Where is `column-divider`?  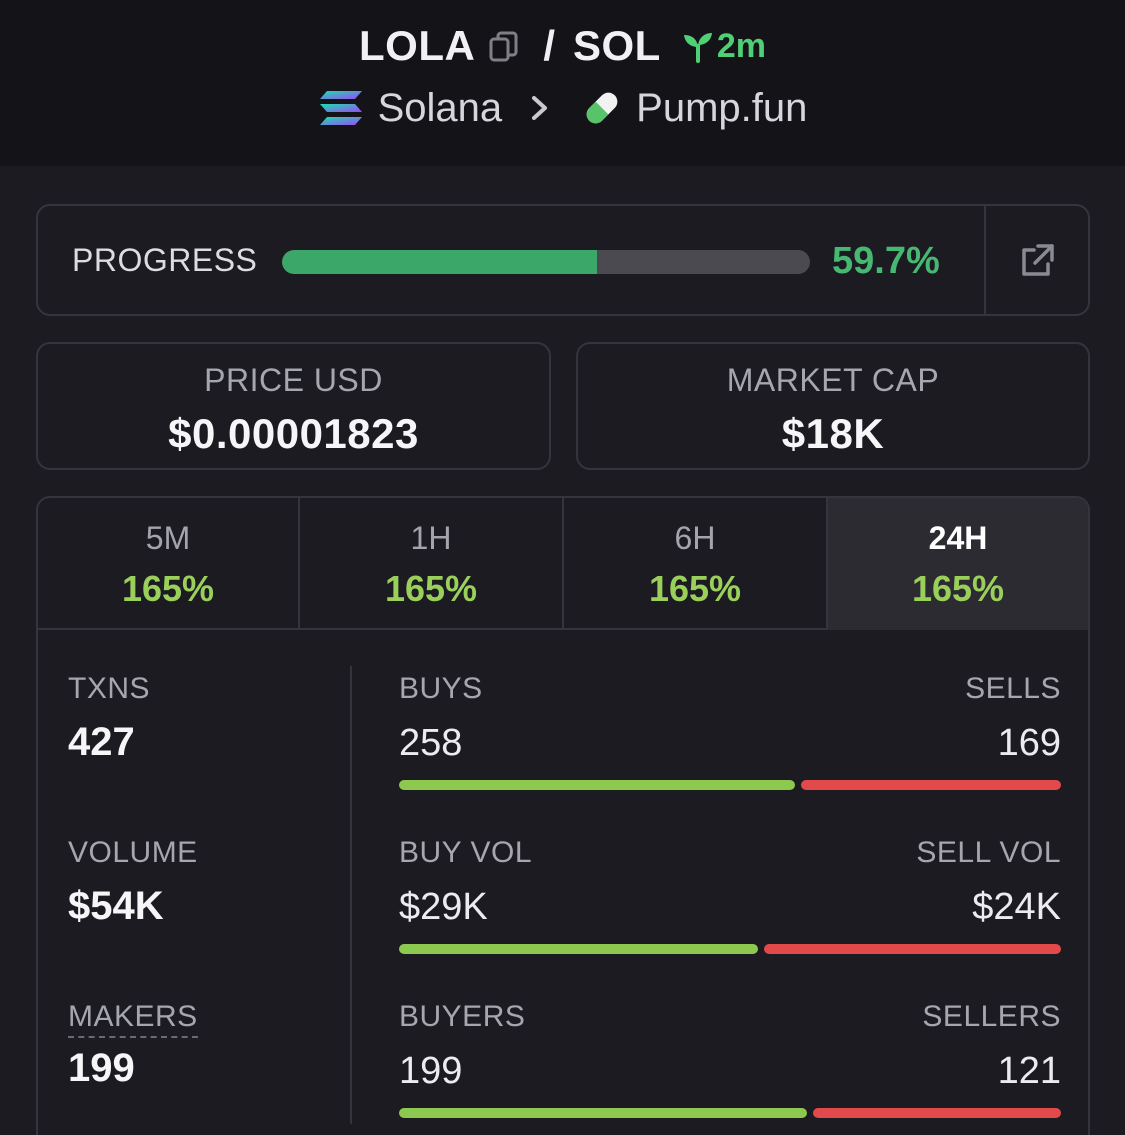 column-divider is located at coordinates (351, 895).